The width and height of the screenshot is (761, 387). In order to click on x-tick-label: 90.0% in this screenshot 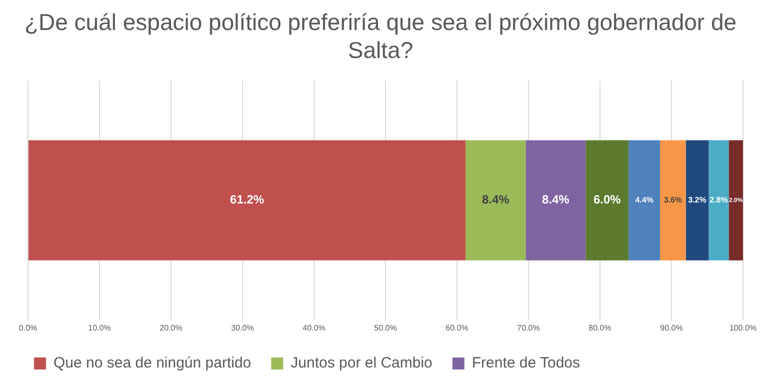, I will do `click(671, 327)`.